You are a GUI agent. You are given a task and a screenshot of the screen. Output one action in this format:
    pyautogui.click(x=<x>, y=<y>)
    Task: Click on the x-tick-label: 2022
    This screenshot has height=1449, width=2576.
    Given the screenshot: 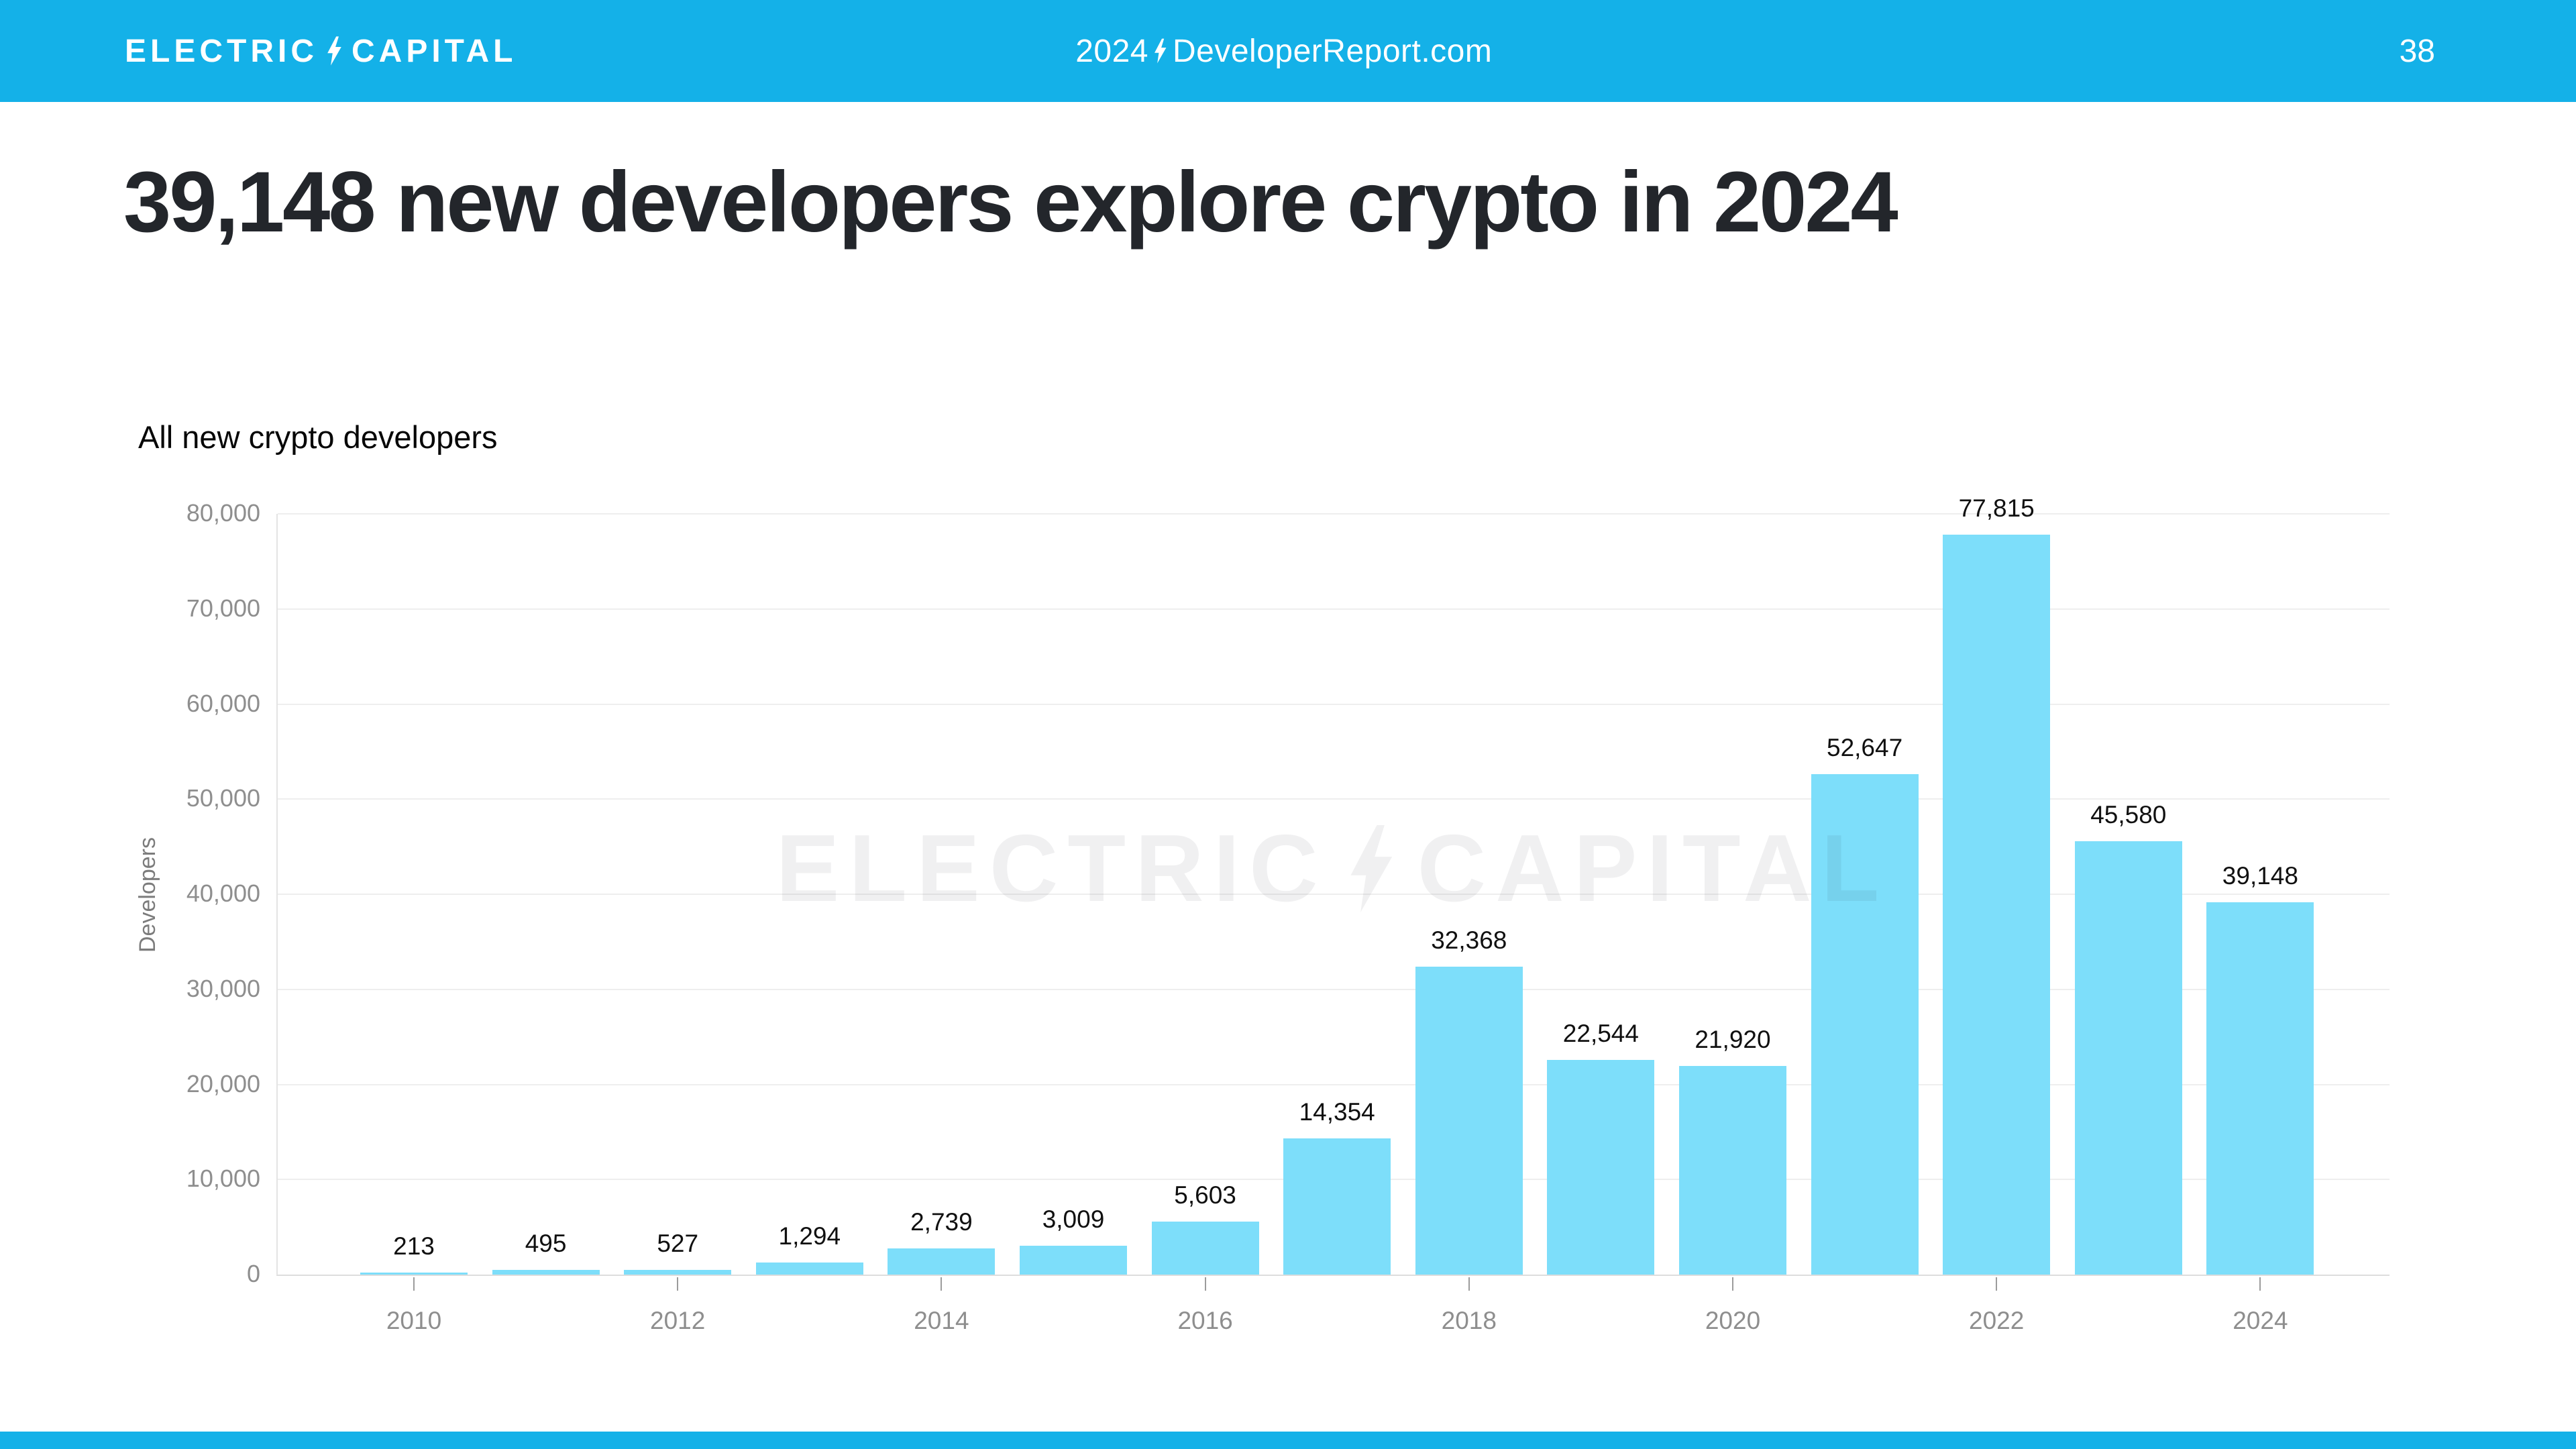 What is the action you would take?
    pyautogui.click(x=1997, y=1320)
    